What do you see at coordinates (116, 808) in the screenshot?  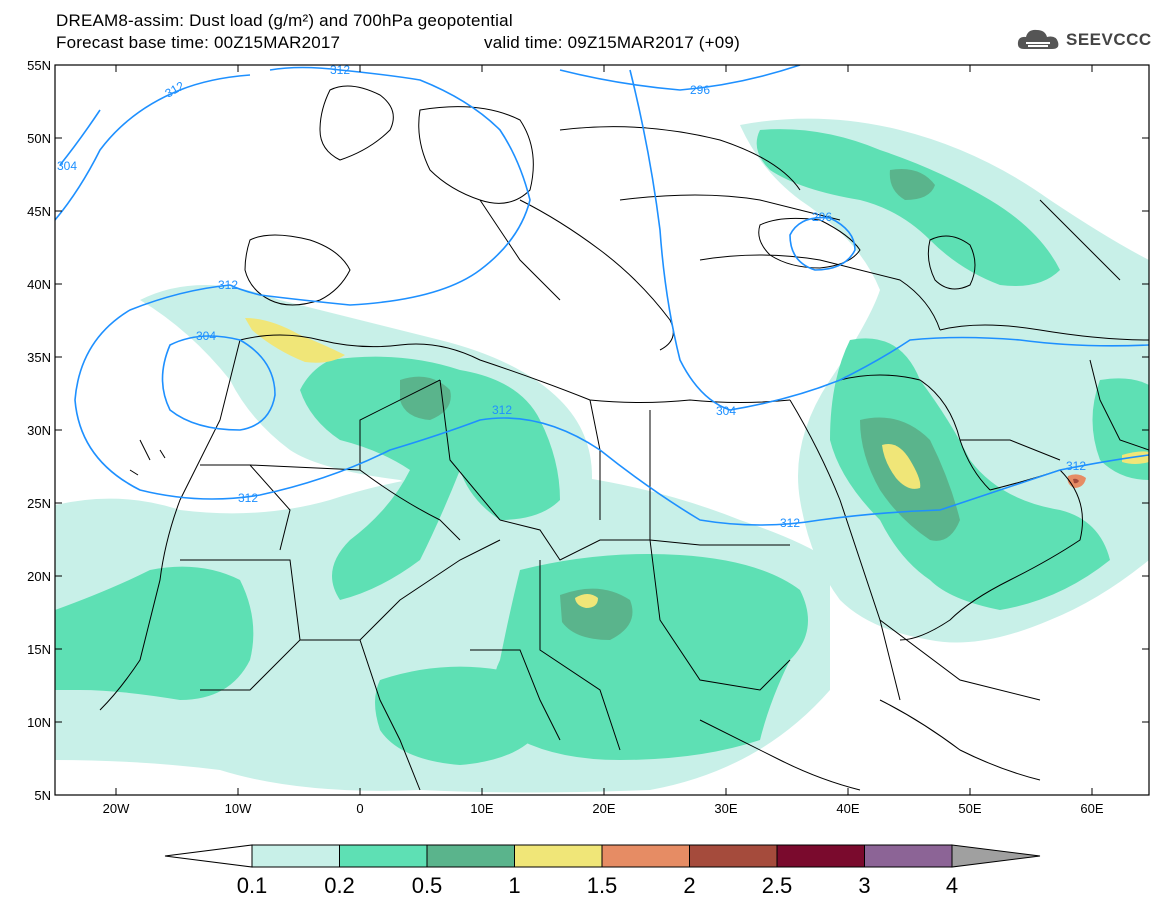 I see `longitude-label: 20W` at bounding box center [116, 808].